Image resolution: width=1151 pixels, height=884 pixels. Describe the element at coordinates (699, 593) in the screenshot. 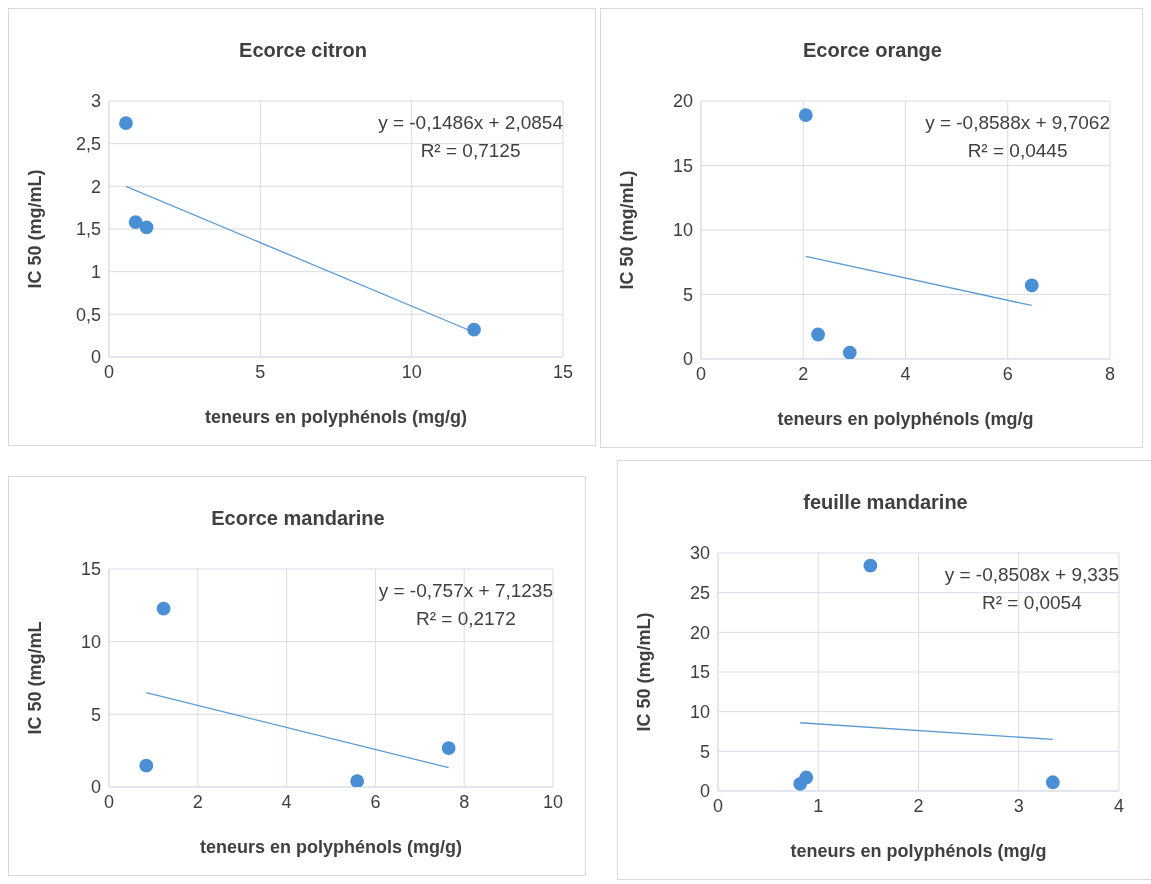

I see `y-tick-label: 25` at that location.